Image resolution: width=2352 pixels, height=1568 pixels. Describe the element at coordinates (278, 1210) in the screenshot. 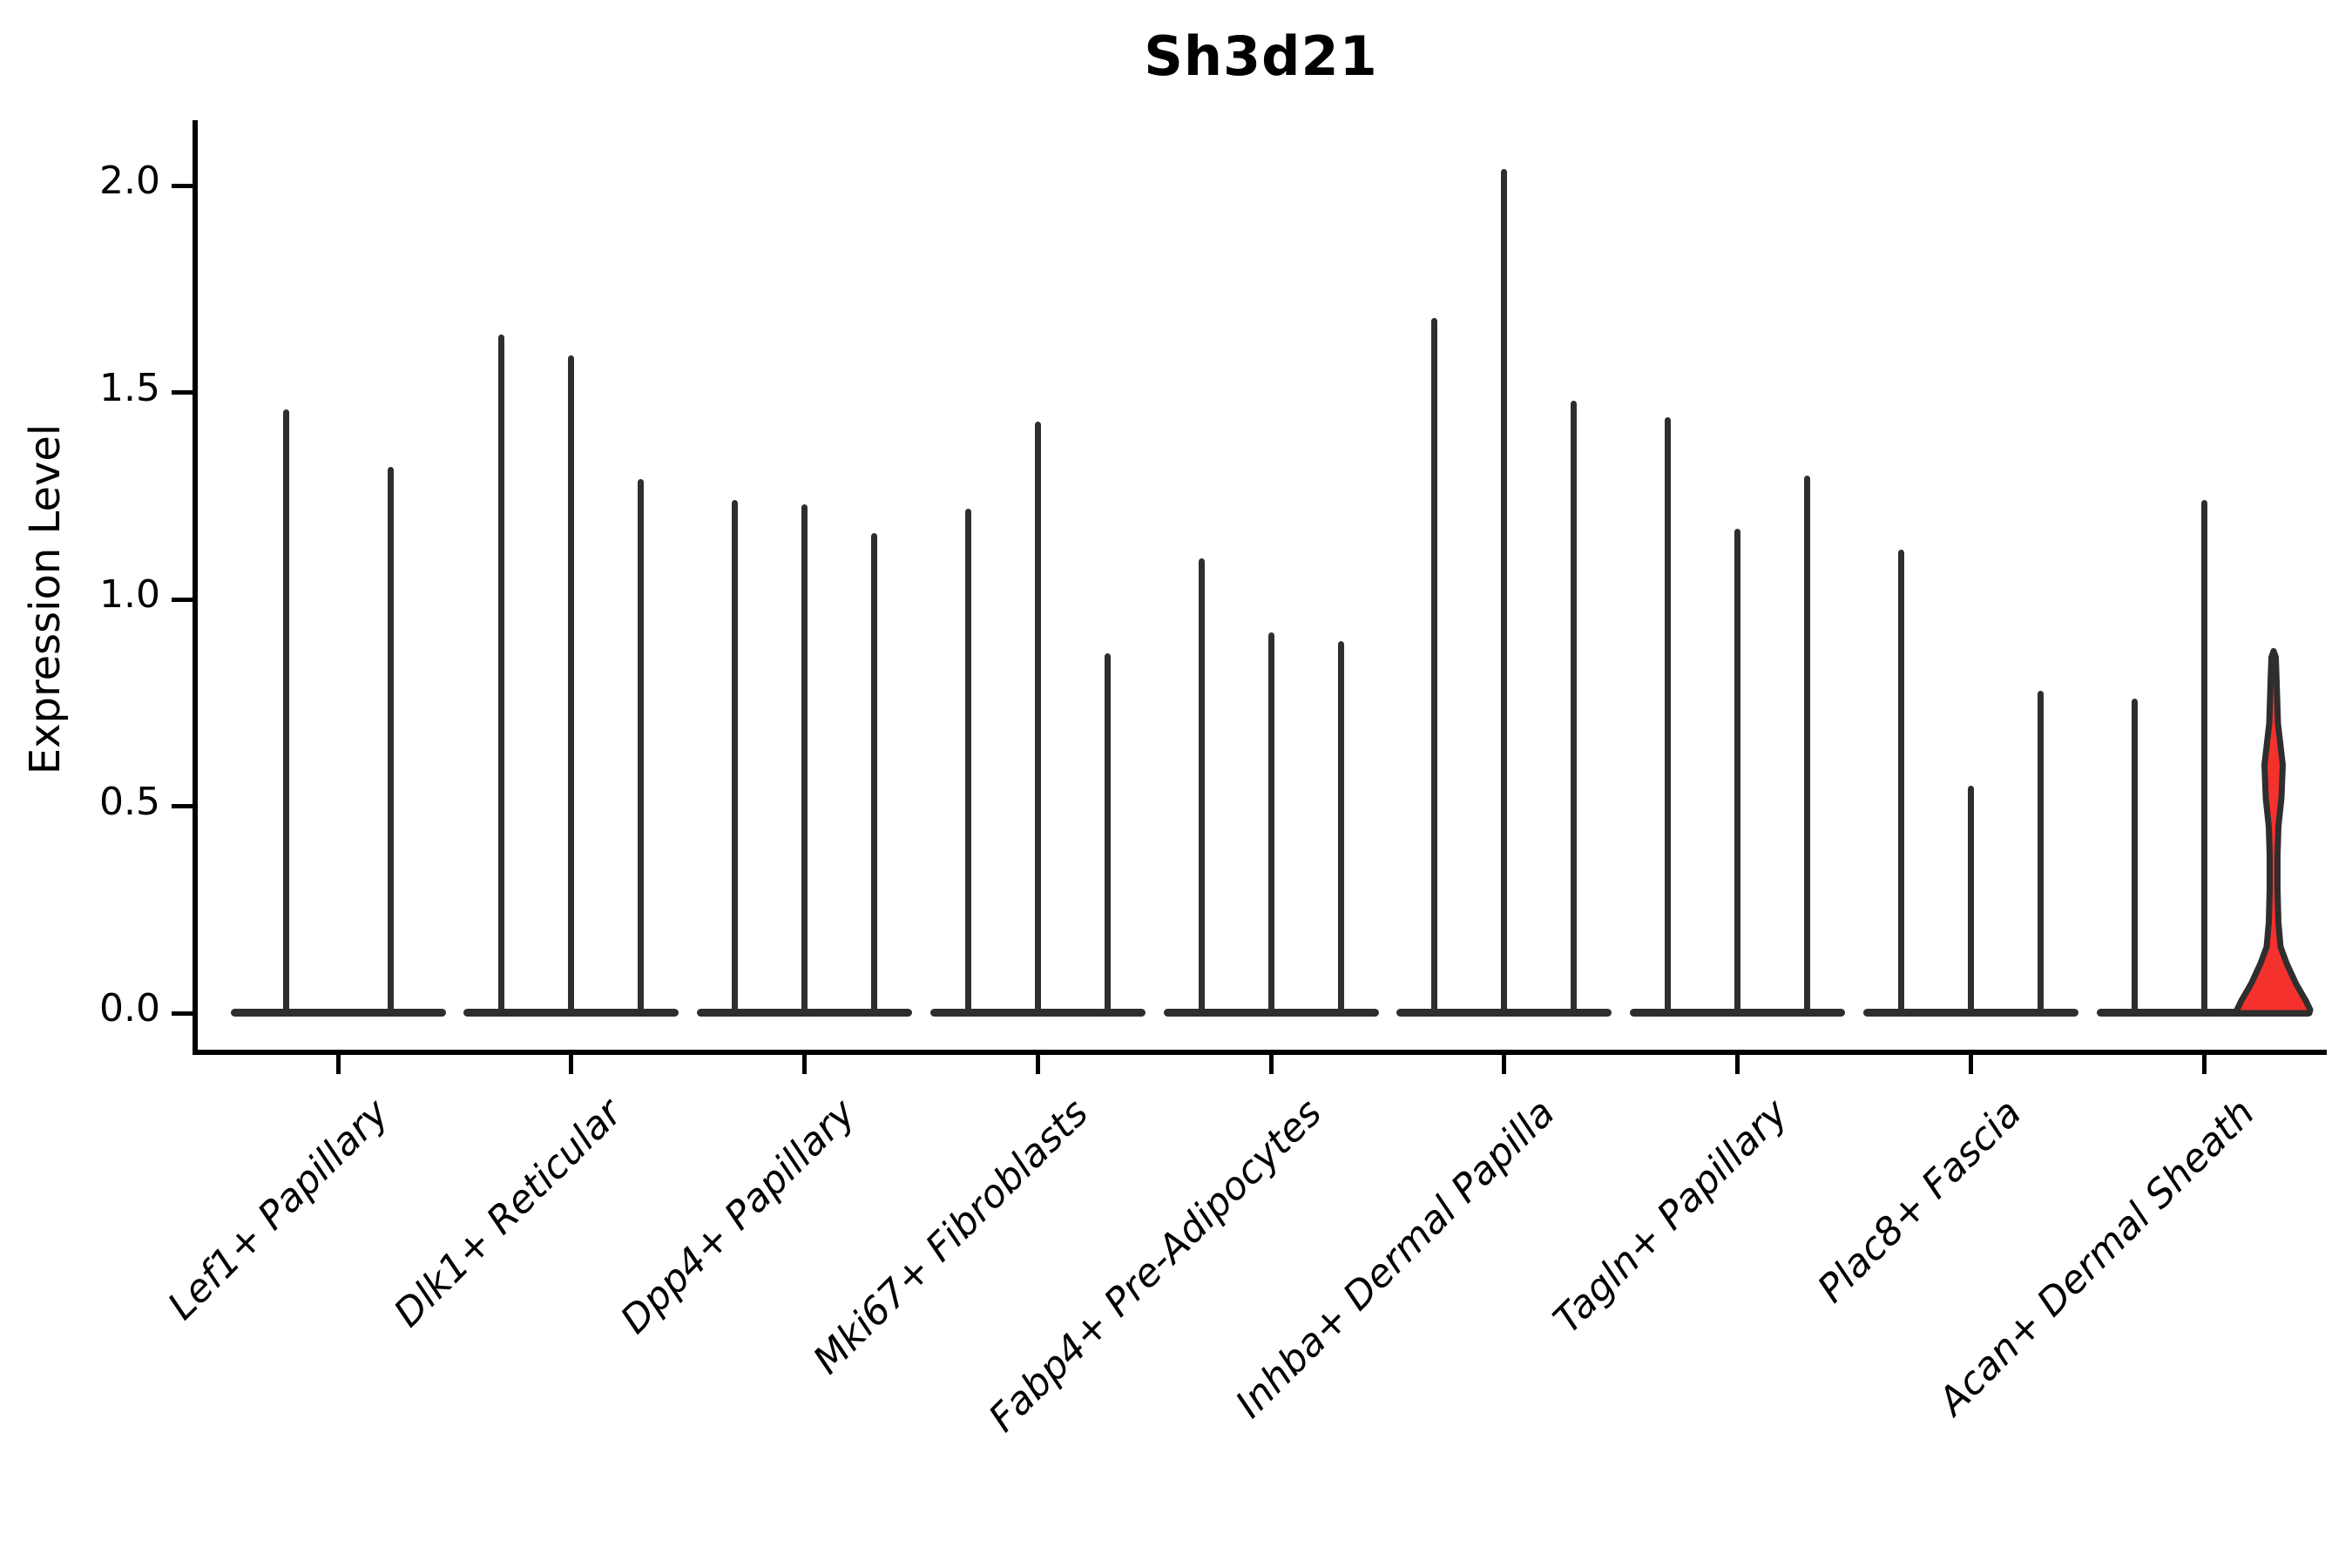

I see `x-tick-label: Lef1+ Papillary` at that location.